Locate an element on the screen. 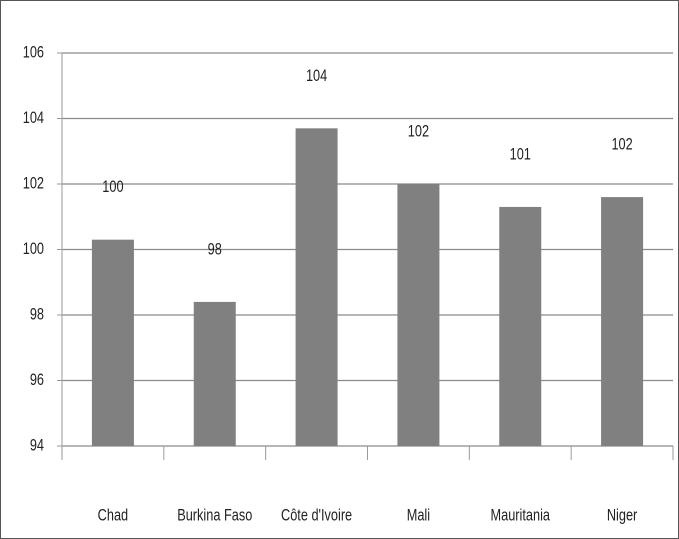 Image resolution: width=679 pixels, height=539 pixels. y-tick-label: 100 is located at coordinates (33, 248).